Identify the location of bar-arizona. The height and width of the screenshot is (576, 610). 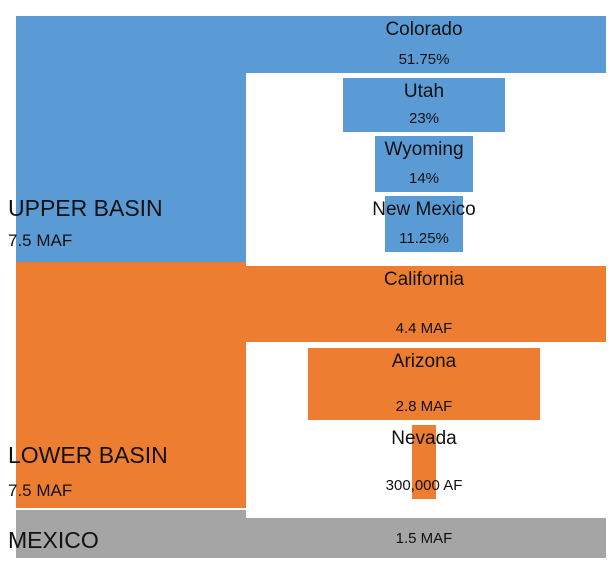
(424, 384).